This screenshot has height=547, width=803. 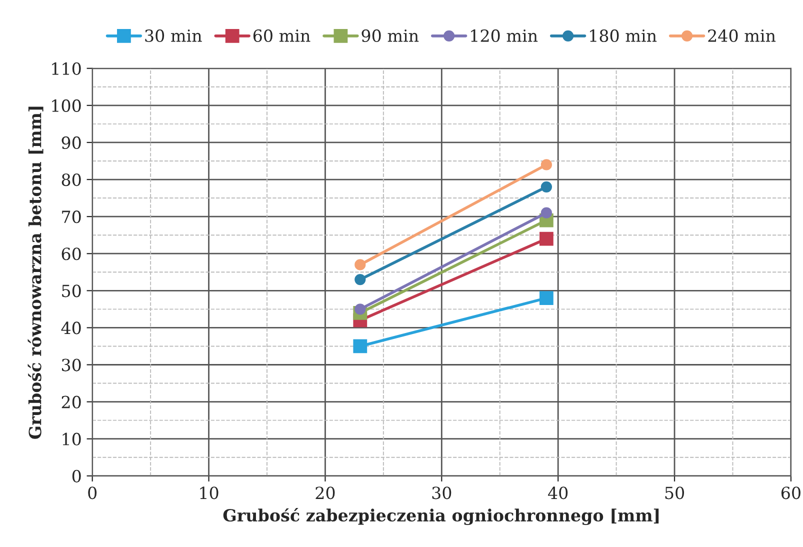 I want to click on y-tick-label: 30, so click(x=71, y=365).